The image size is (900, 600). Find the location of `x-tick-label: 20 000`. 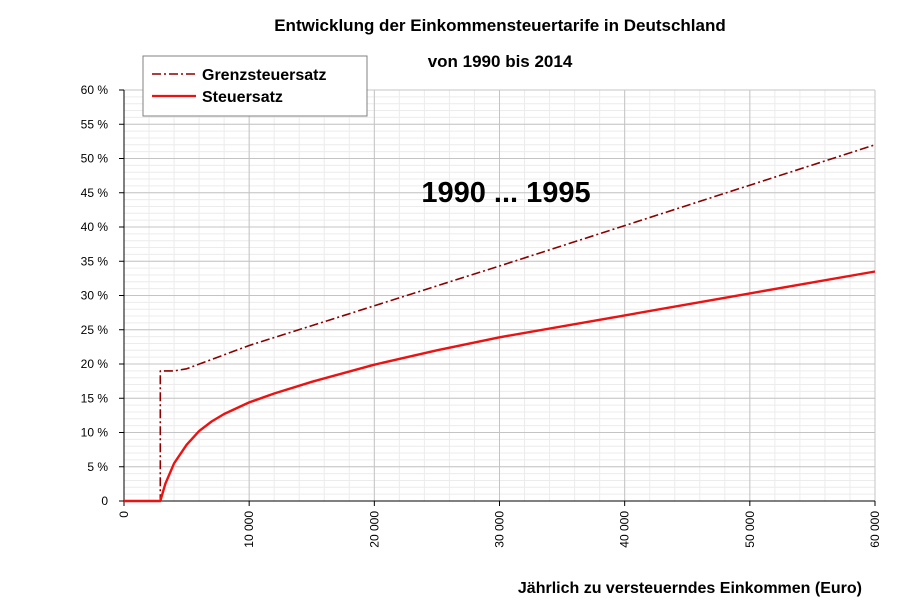

x-tick-label: 20 000 is located at coordinates (374, 529).